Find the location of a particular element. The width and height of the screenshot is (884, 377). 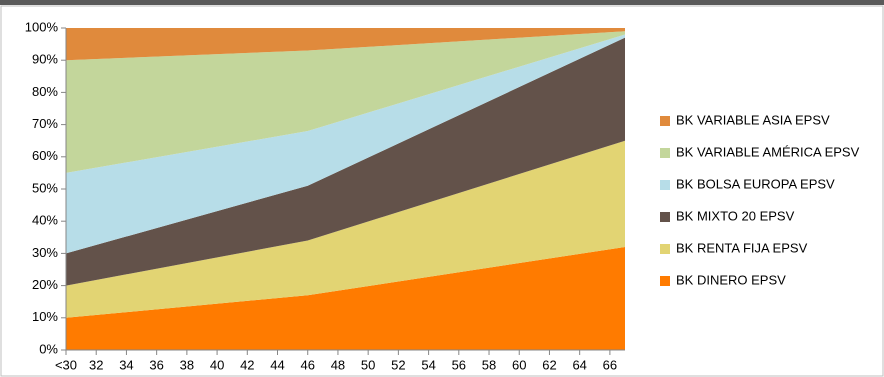

y-tick-label: 0% is located at coordinates (48, 348).